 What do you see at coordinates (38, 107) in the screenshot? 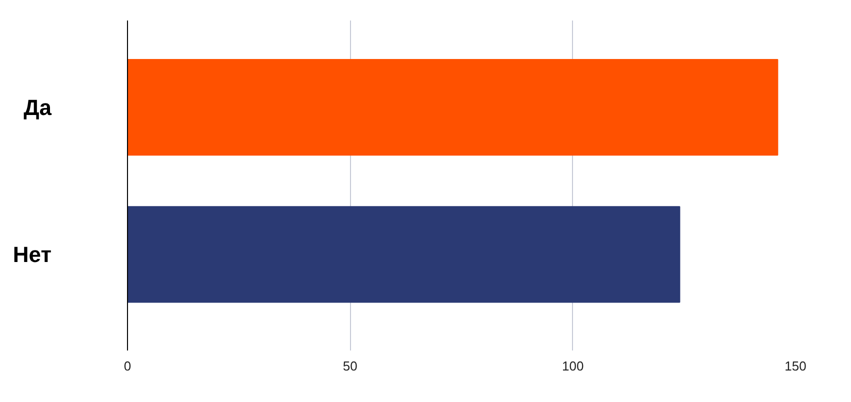
I see `y-tick-label: Да` at bounding box center [38, 107].